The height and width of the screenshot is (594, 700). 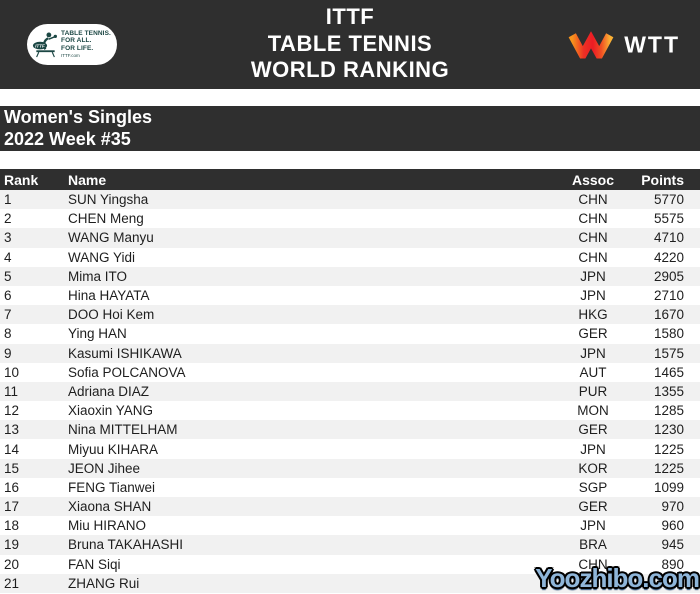 I want to click on table-row: 6 Hina HAYATA JPN 2710, so click(x=350, y=295).